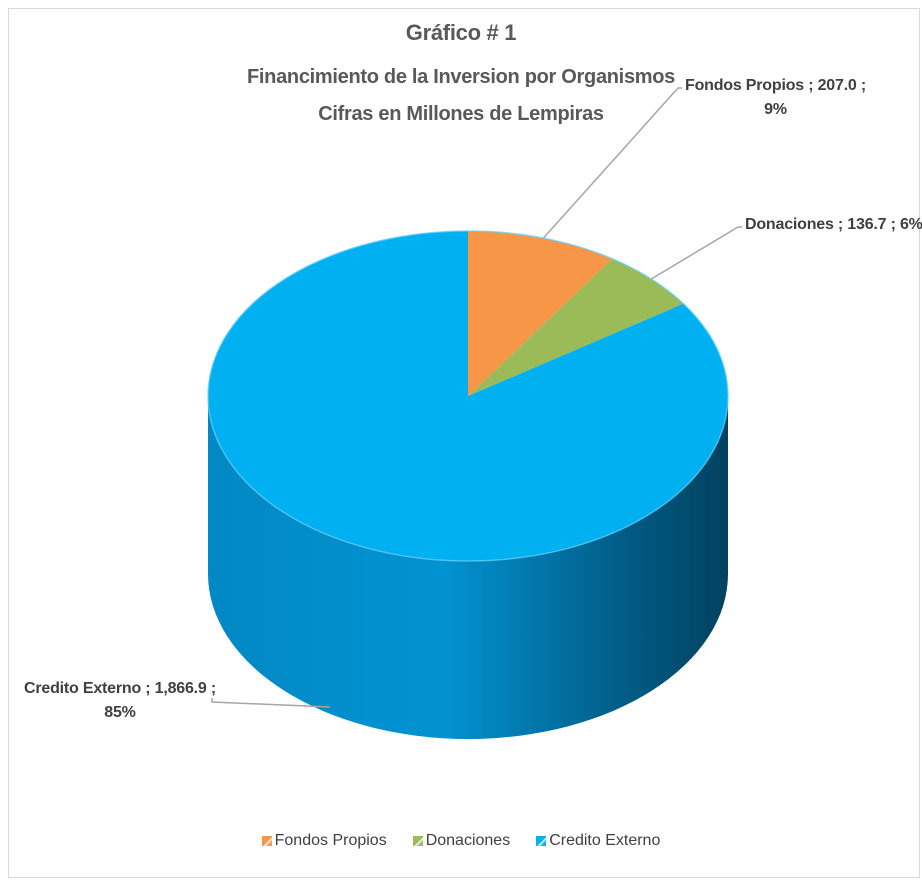 The image size is (922, 880). What do you see at coordinates (540, 313) in the screenshot?
I see `pie-slice-fondos-propios` at bounding box center [540, 313].